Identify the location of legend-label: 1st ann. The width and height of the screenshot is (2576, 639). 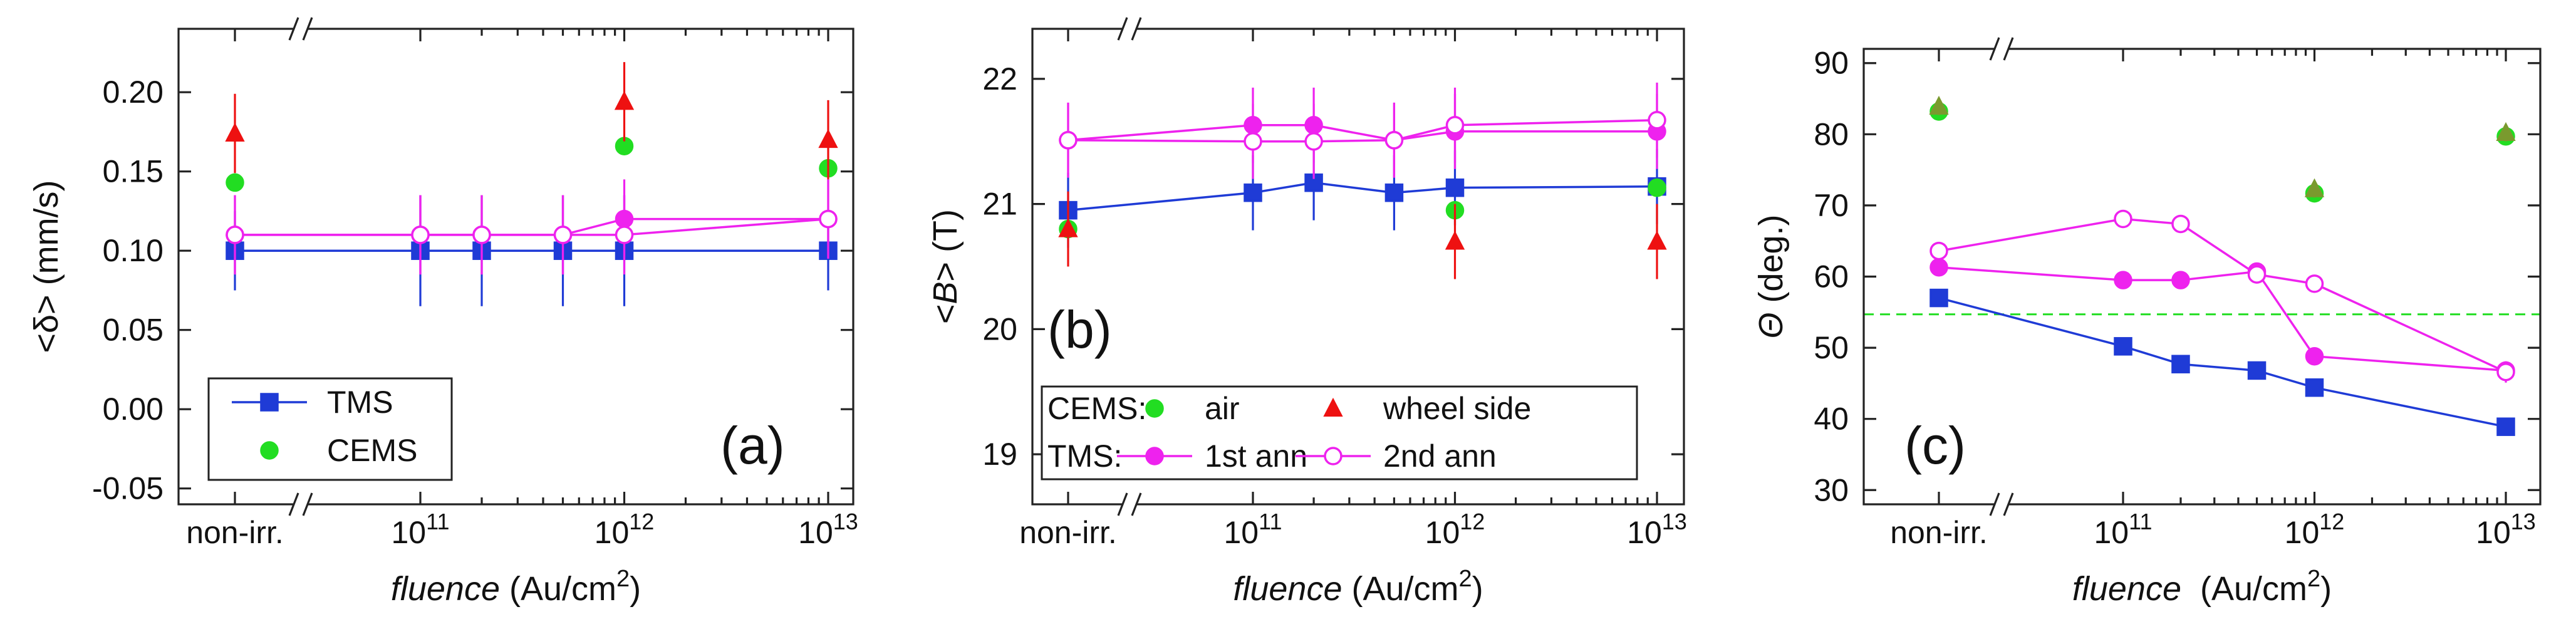
(1256, 456).